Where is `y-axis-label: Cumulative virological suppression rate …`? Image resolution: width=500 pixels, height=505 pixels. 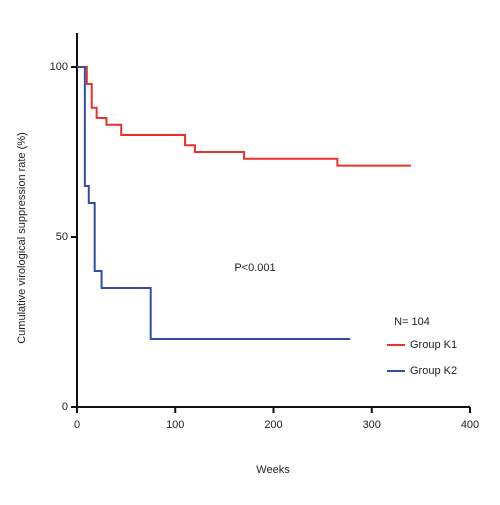 y-axis-label: Cumulative virological suppression rate … is located at coordinates (22, 238).